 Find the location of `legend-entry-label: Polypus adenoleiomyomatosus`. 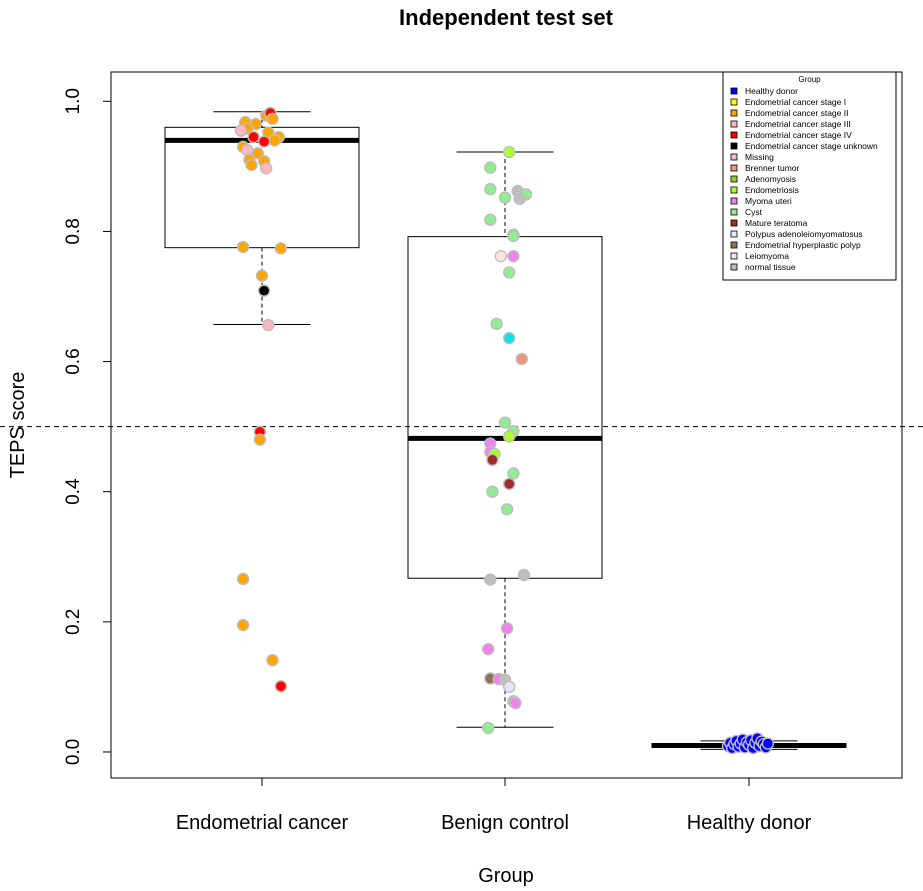

legend-entry-label: Polypus adenoleiomyomatosus is located at coordinates (804, 234).